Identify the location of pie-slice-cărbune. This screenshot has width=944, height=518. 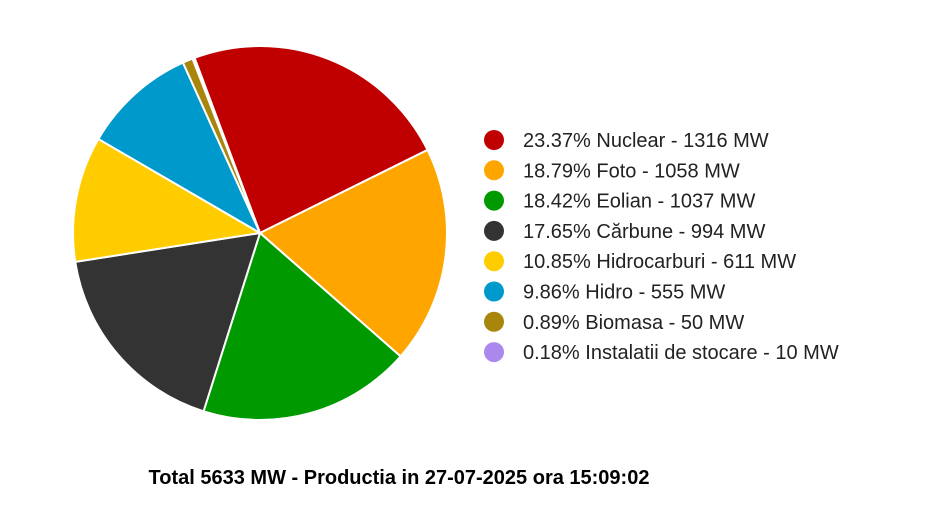
(168, 322).